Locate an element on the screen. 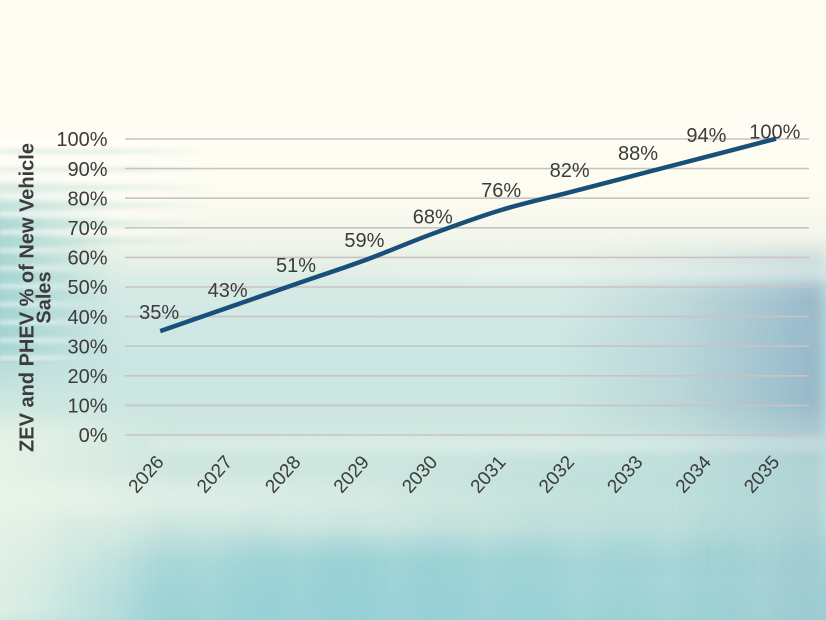  svg-text: 82% is located at coordinates (570, 171).